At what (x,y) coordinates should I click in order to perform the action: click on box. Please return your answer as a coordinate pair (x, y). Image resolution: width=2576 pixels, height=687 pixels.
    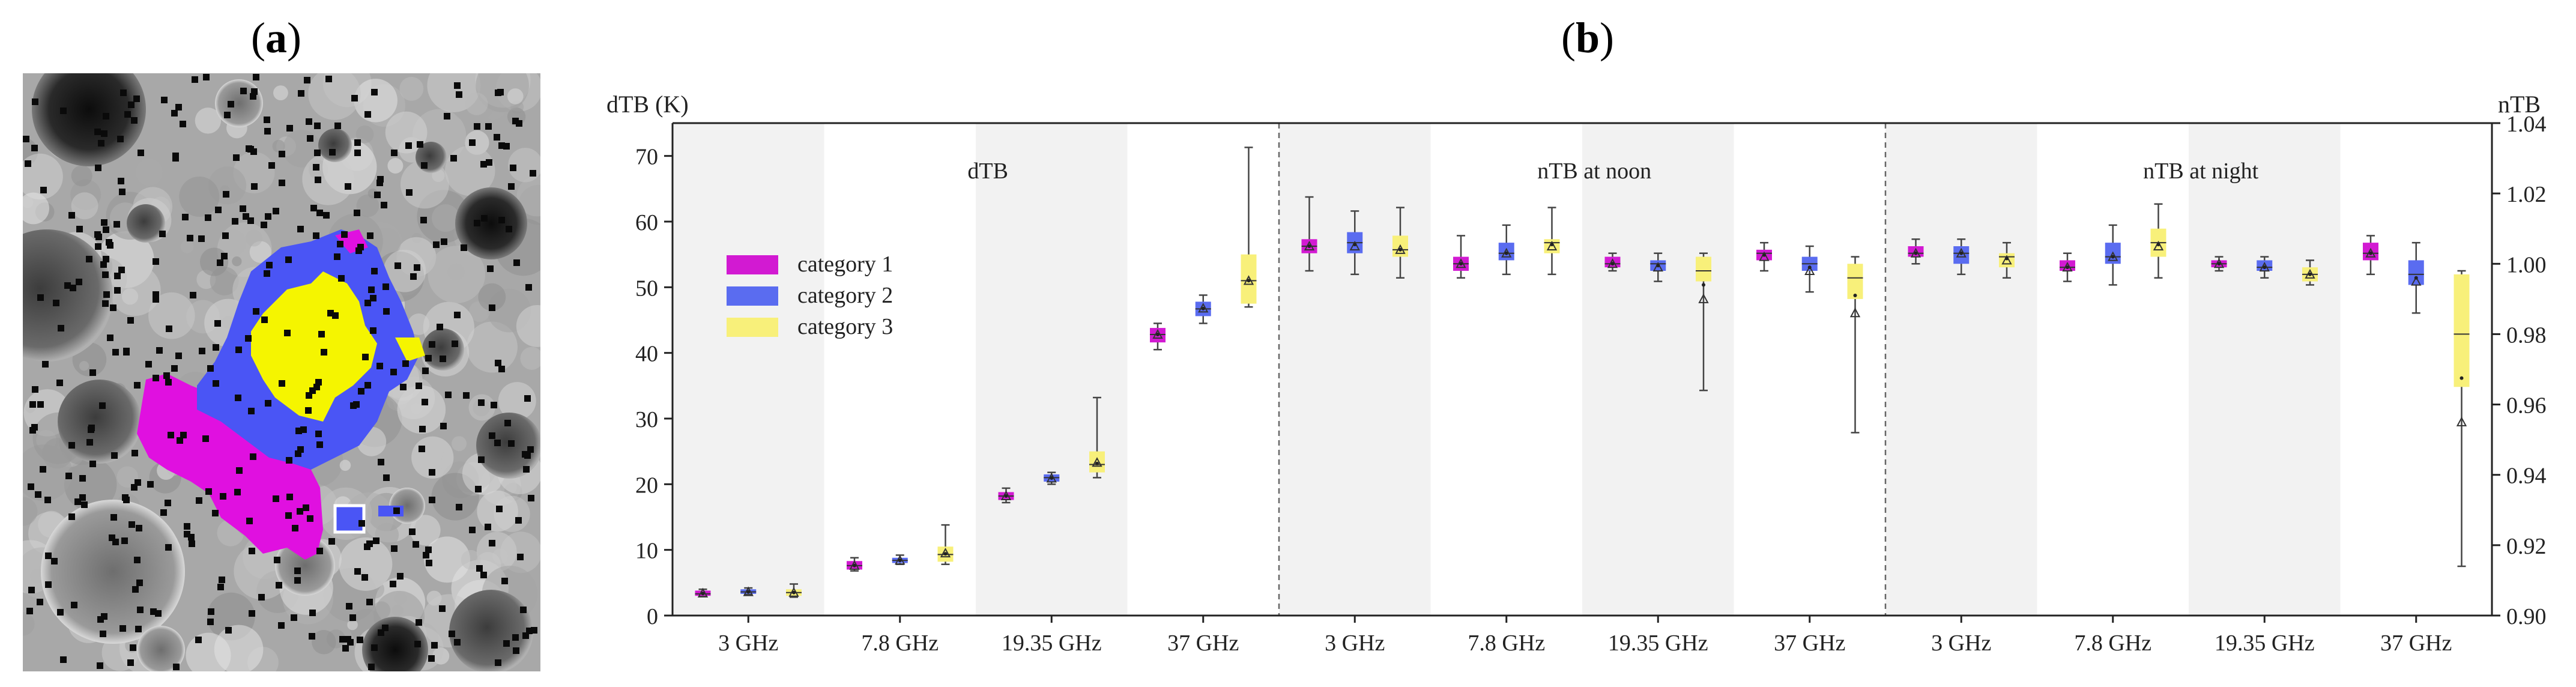
    Looking at the image, I should click on (2462, 330).